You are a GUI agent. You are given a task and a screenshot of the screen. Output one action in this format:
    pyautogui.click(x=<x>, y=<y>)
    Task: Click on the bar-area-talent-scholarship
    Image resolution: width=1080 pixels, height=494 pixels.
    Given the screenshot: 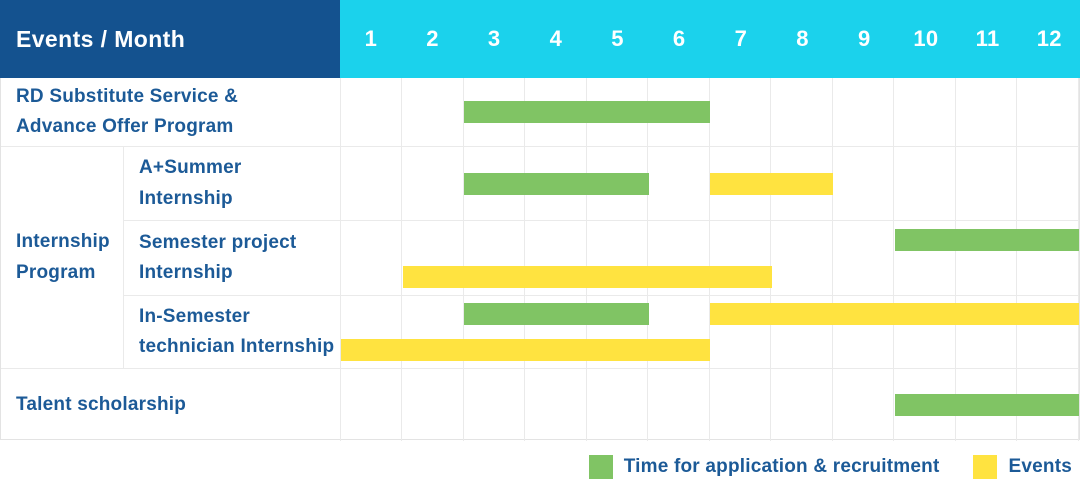 What is the action you would take?
    pyautogui.click(x=710, y=405)
    